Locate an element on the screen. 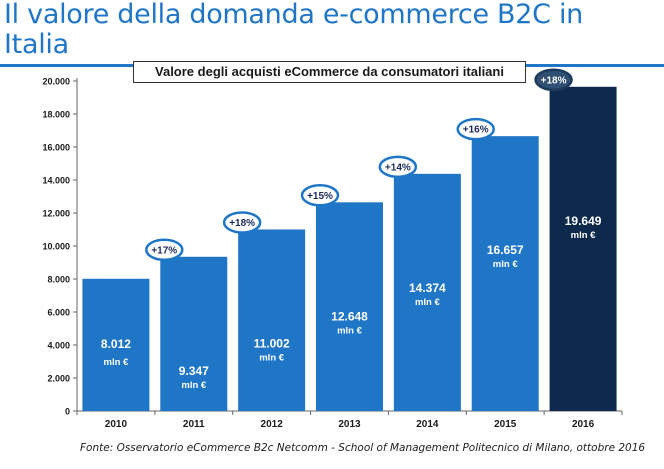 This screenshot has height=469, width=664. y-tick-label: 12.000 is located at coordinates (56, 214).